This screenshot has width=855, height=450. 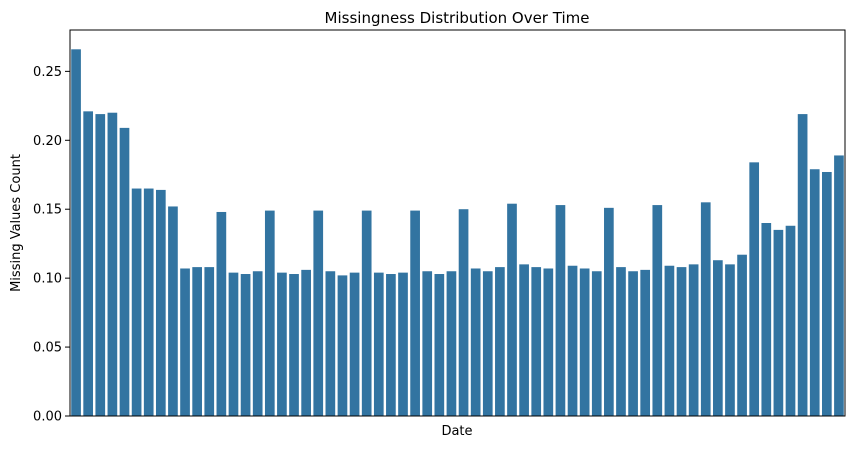 What do you see at coordinates (16, 223) in the screenshot?
I see `y-axis-label: Missing Values Count` at bounding box center [16, 223].